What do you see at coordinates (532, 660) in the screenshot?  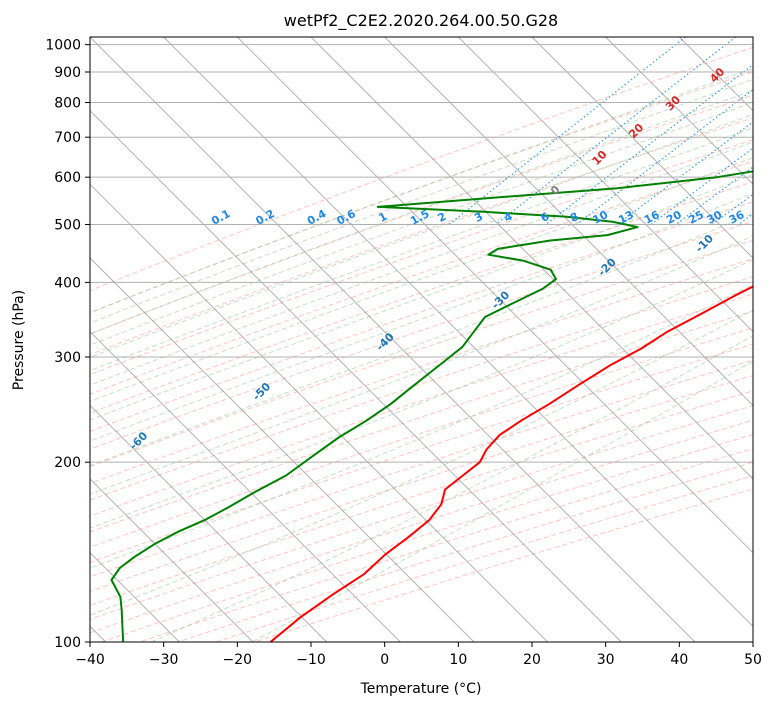 I see `x-tick-label: 20` at bounding box center [532, 660].